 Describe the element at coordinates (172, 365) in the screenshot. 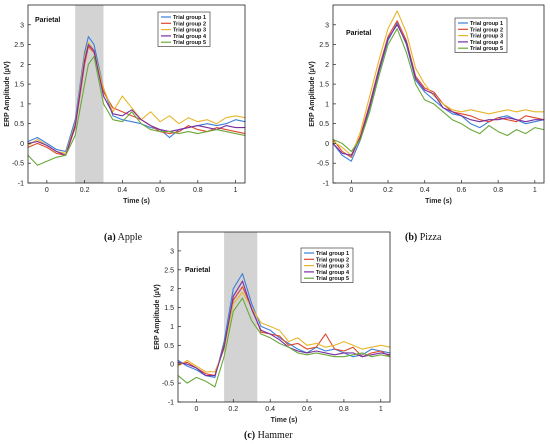

I see `y-tick-label-c: 0` at that location.